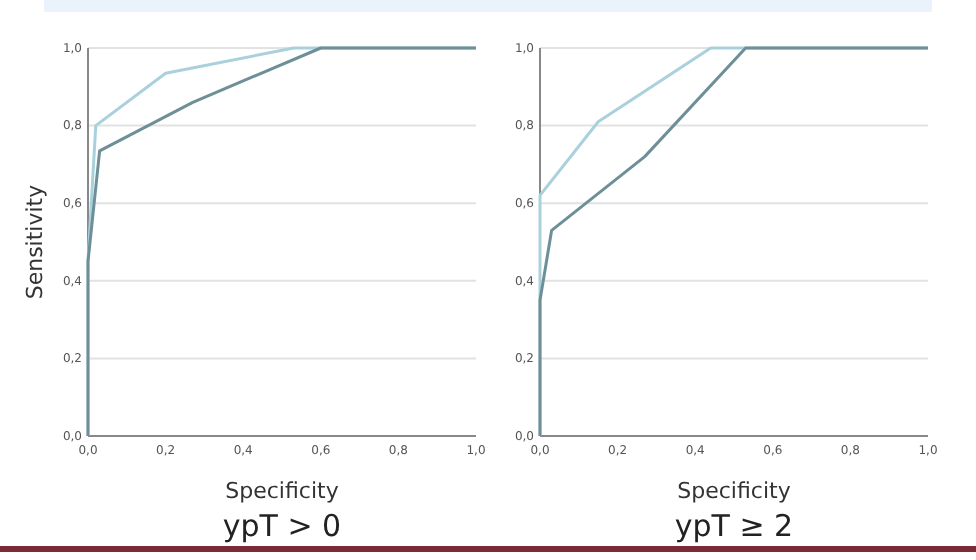 The image size is (976, 560). I want to click on y-axis-title: Sensitivity, so click(35, 241).